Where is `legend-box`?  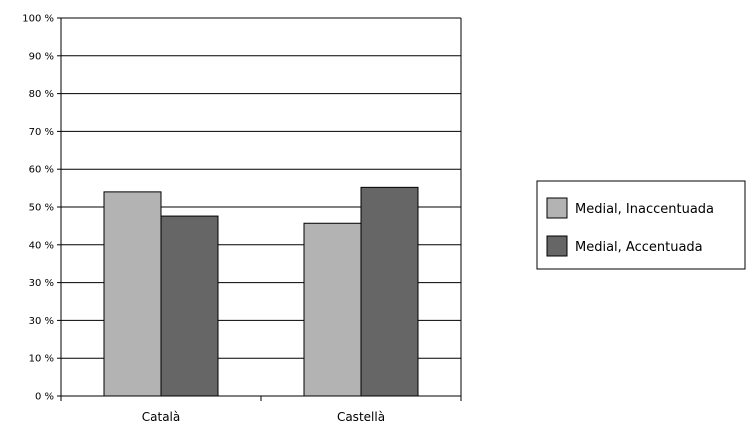 legend-box is located at coordinates (641, 225).